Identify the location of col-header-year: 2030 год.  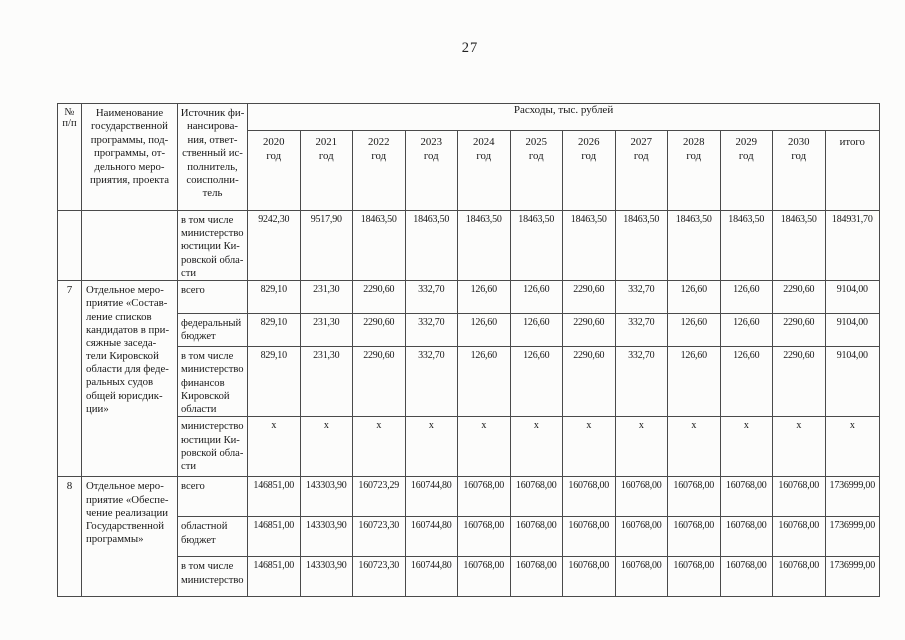
(799, 170).